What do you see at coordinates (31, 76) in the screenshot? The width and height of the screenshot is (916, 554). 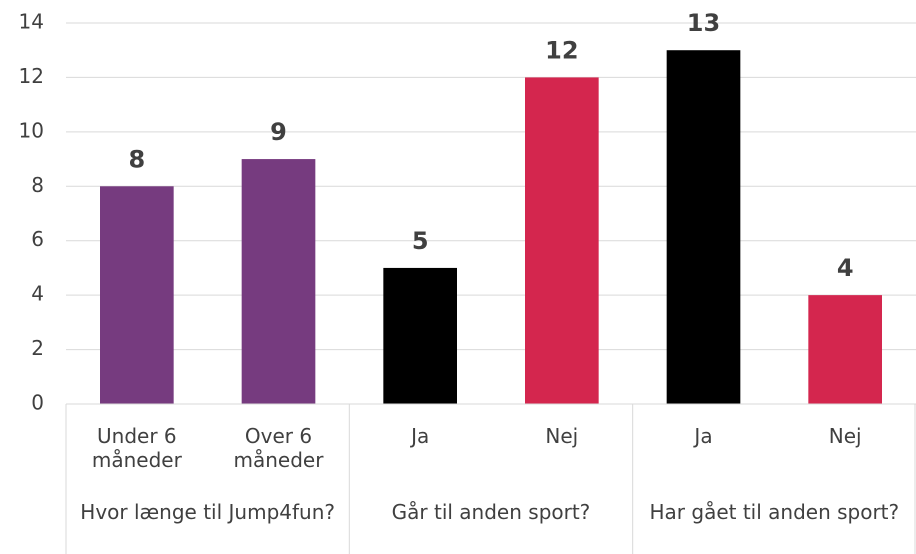 I see `y-tick-label: 12` at bounding box center [31, 76].